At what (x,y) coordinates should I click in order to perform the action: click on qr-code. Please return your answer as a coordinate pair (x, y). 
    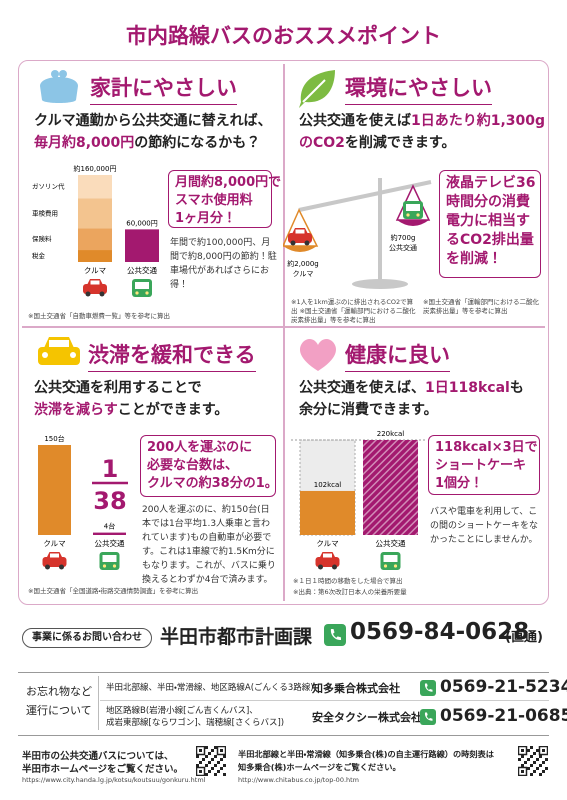
    Looking at the image, I should click on (211, 761).